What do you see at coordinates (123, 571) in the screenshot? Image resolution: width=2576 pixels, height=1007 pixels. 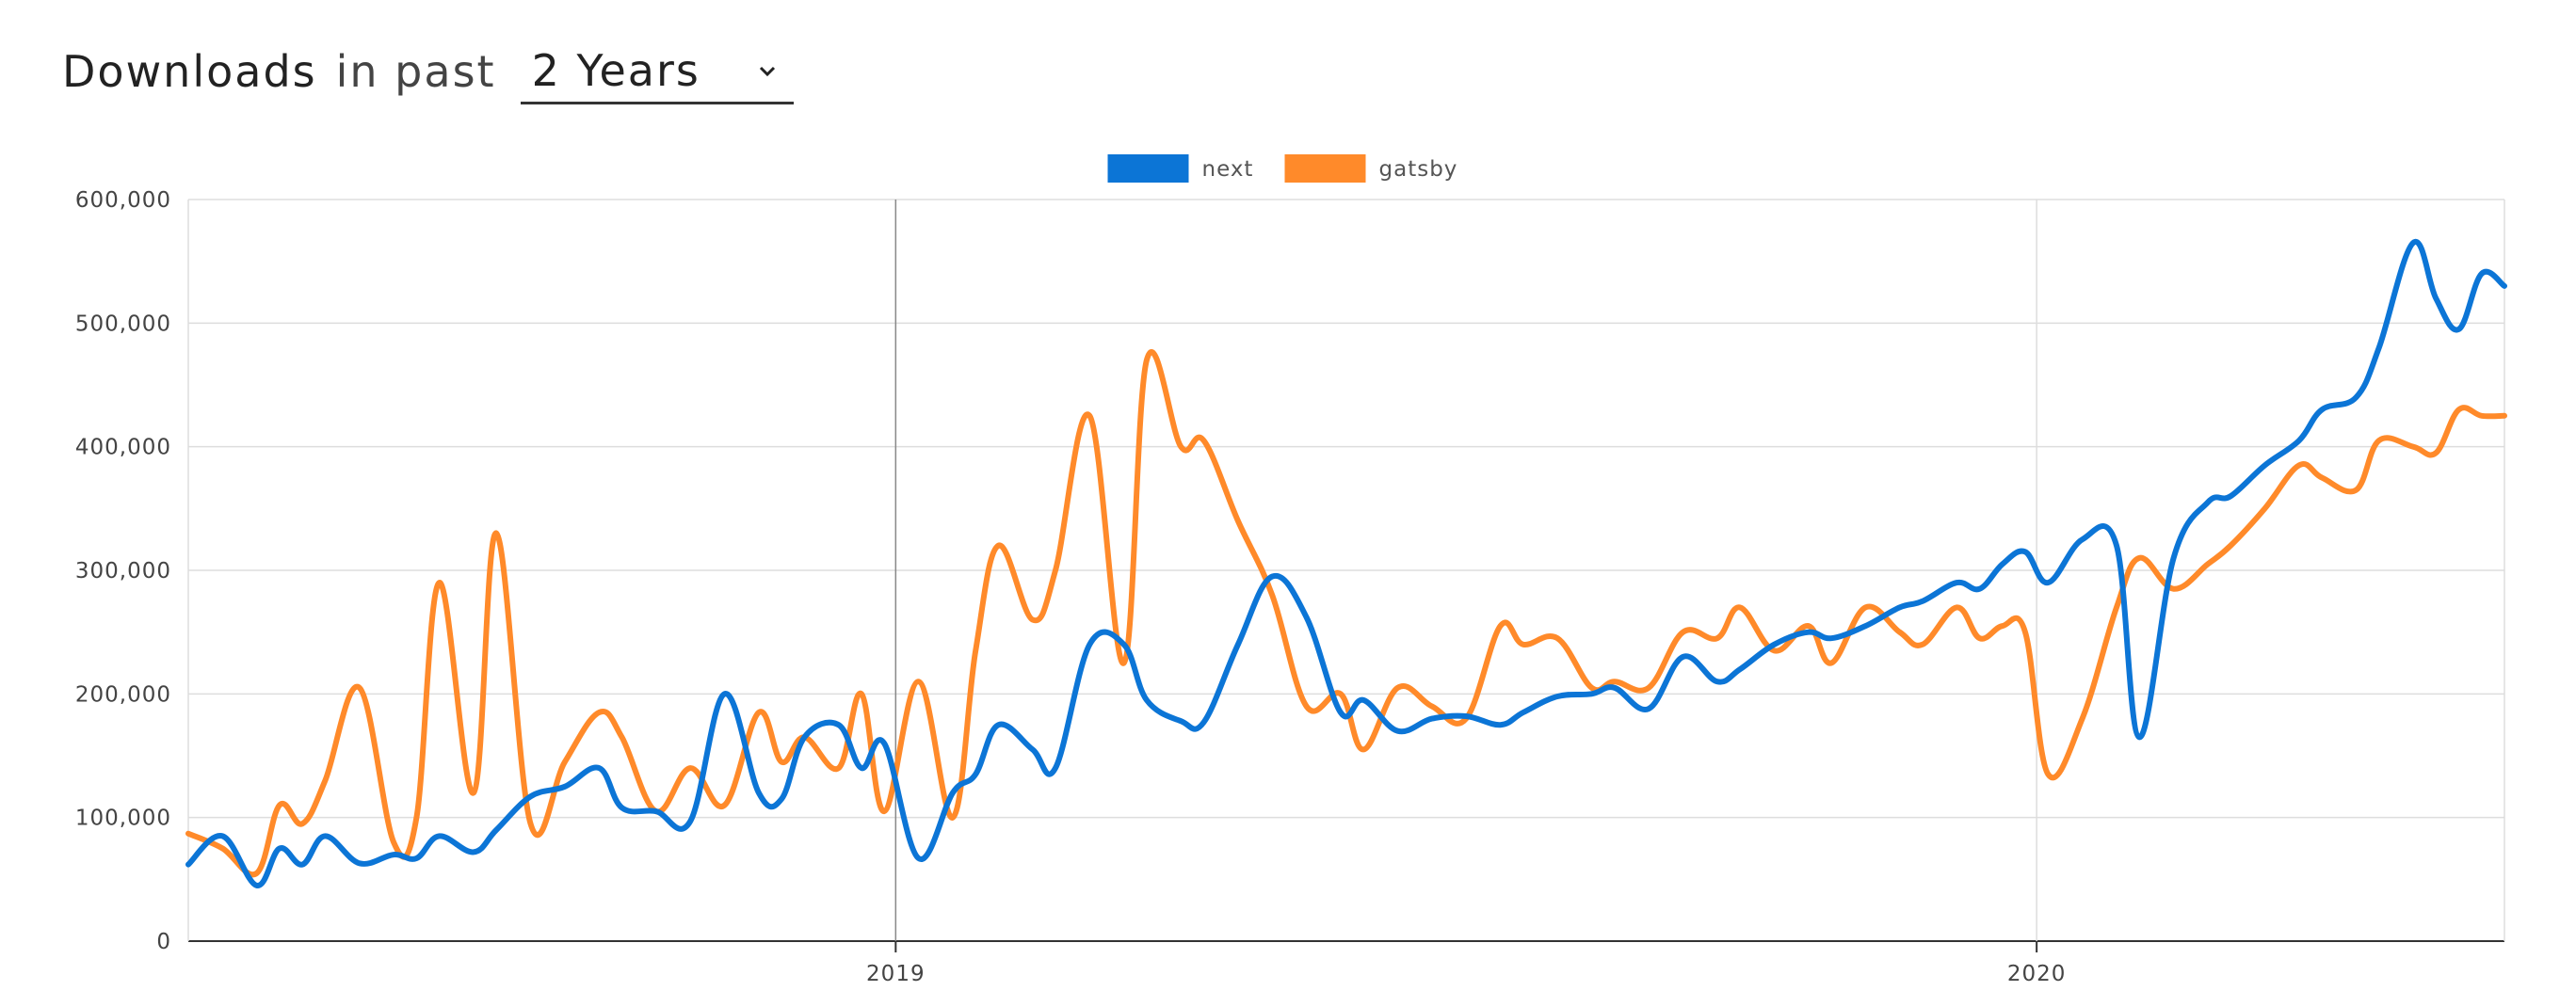 I see `y-tick-label: 300,000` at bounding box center [123, 571].